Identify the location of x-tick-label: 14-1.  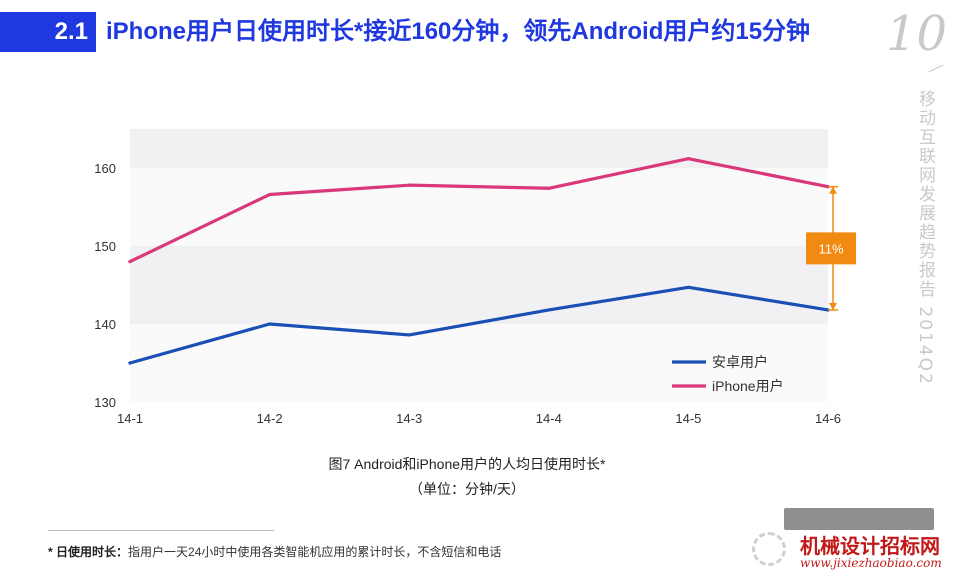
(130, 418).